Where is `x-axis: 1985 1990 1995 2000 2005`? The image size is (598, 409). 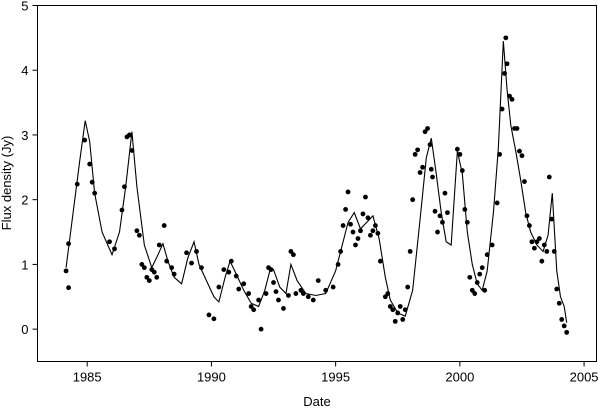
x-axis: 1985 1990 1995 2000 2005 is located at coordinates (335, 373).